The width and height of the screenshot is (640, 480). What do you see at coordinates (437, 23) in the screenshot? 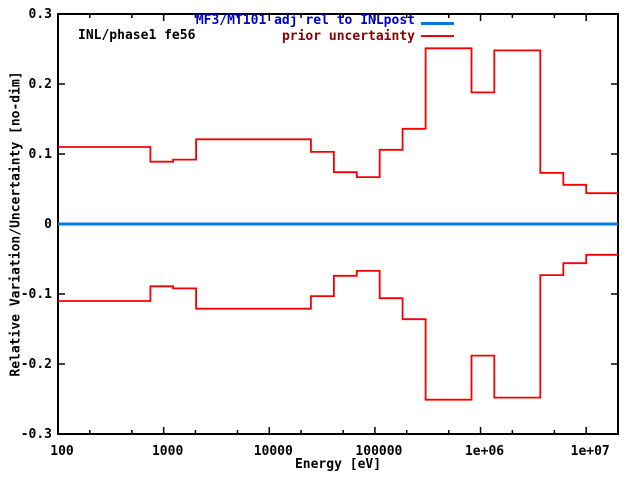
I see `legend-line-sample-blue` at bounding box center [437, 23].